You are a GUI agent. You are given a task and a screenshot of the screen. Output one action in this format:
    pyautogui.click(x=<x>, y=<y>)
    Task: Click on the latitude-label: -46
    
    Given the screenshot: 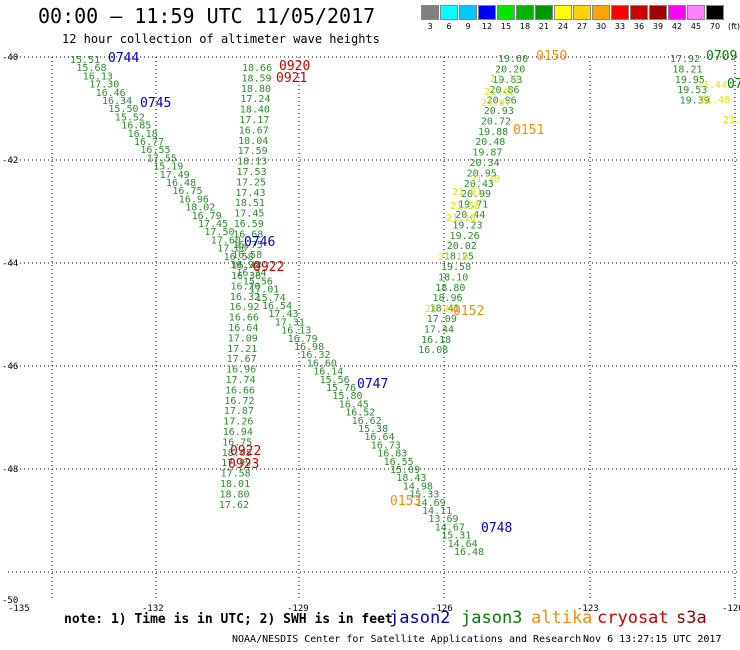 What is the action you would take?
    pyautogui.click(x=10, y=367)
    